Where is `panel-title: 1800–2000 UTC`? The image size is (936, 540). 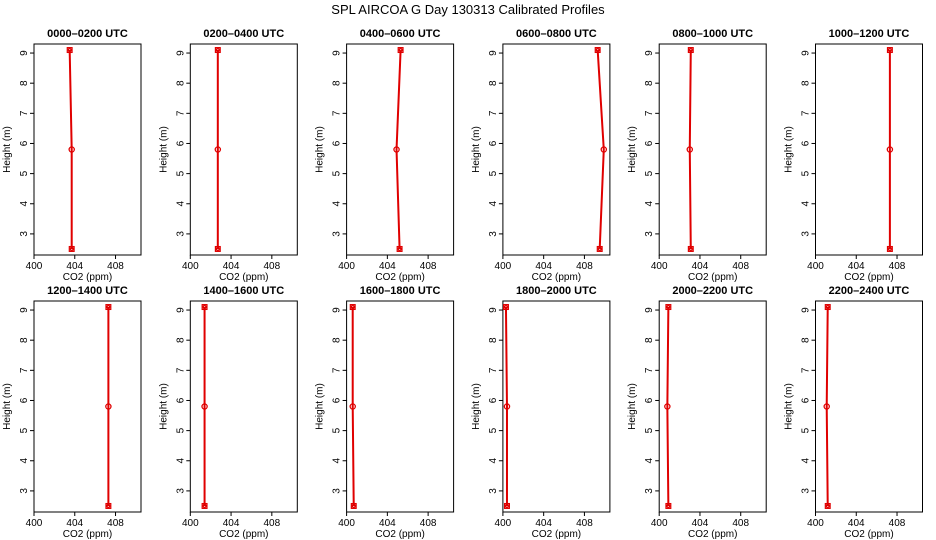
panel-title: 1800–2000 UTC is located at coordinates (556, 291).